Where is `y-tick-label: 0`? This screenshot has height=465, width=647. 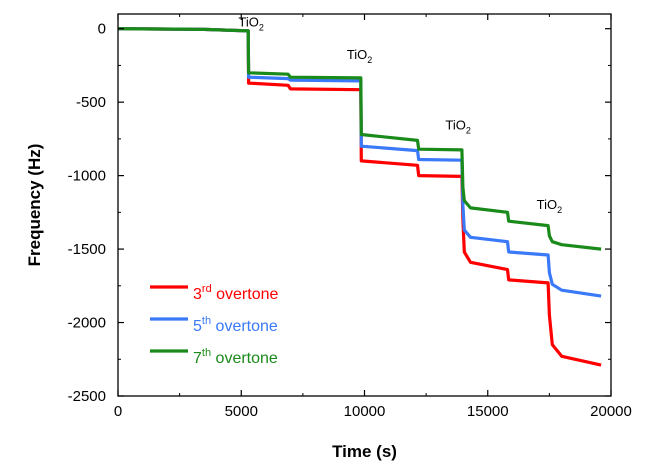
y-tick-label: 0 is located at coordinates (102, 29).